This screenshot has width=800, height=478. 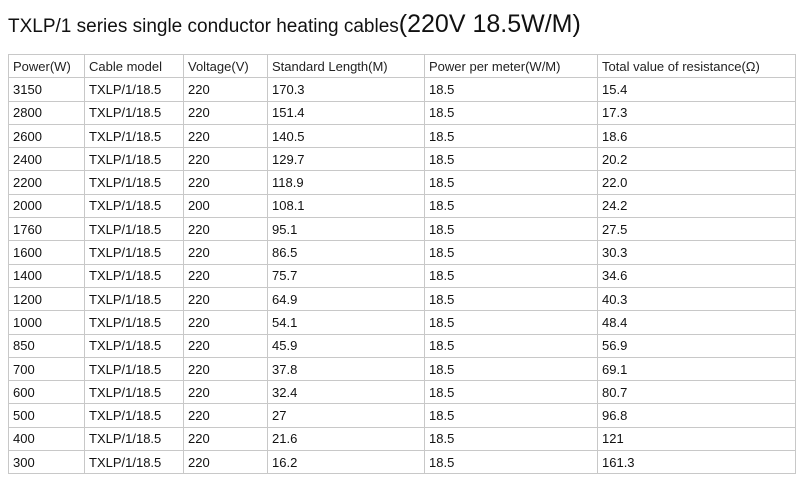 What do you see at coordinates (696, 159) in the screenshot?
I see `table-cell: 20.2` at bounding box center [696, 159].